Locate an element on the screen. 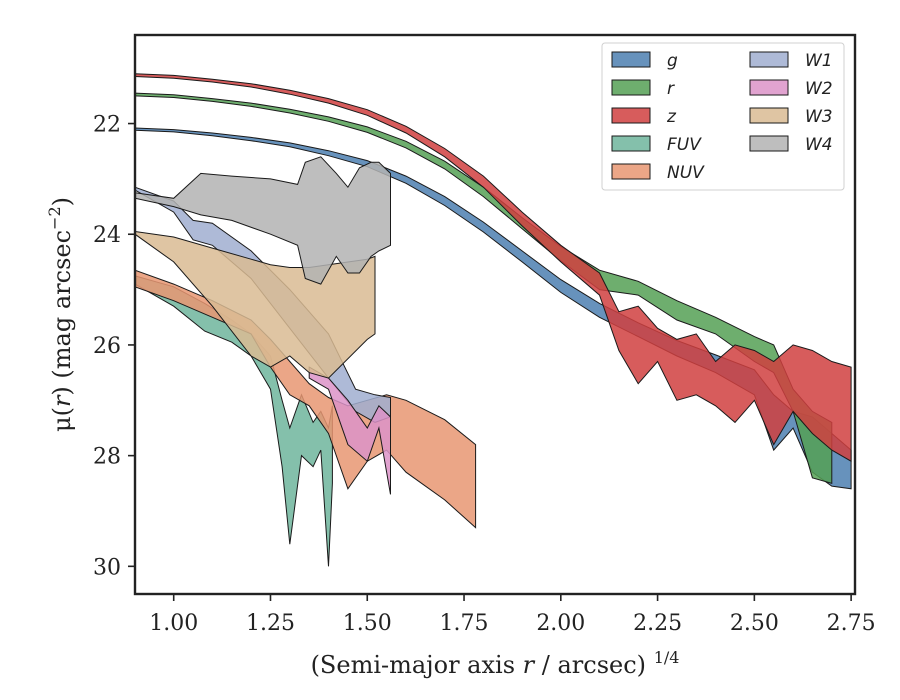 The height and width of the screenshot is (700, 900). legend-label-W1: W1 is located at coordinates (819, 61).